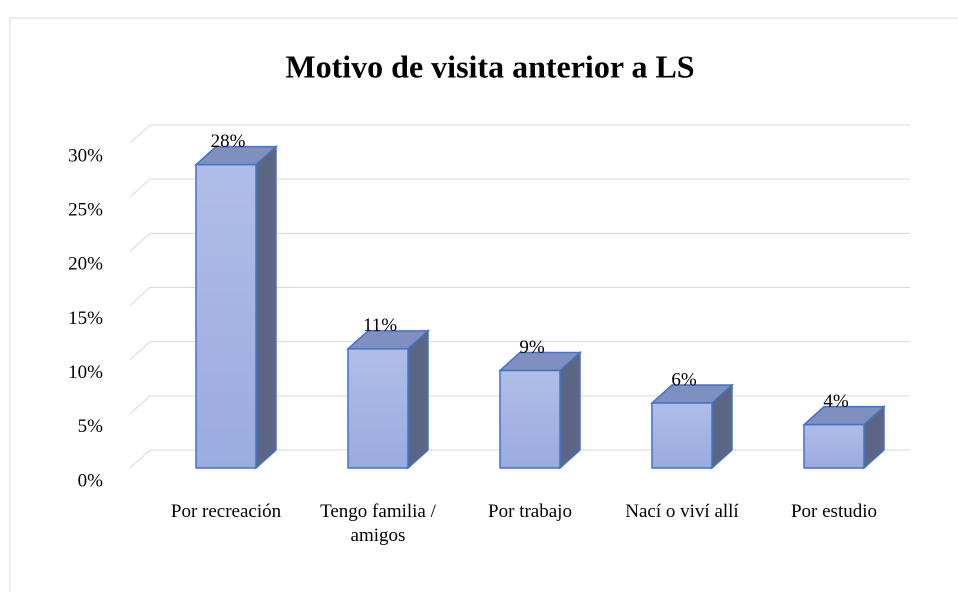 This screenshot has width=958, height=592. I want to click on value-label: 9%, so click(532, 347).